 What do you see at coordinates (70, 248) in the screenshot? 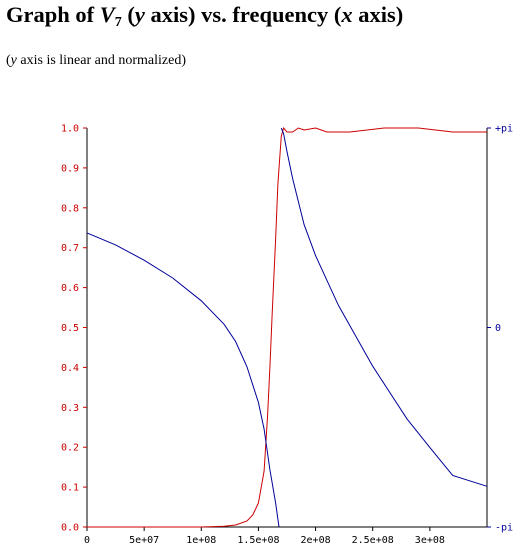
I see `y-tick-label: 0.7` at bounding box center [70, 248].